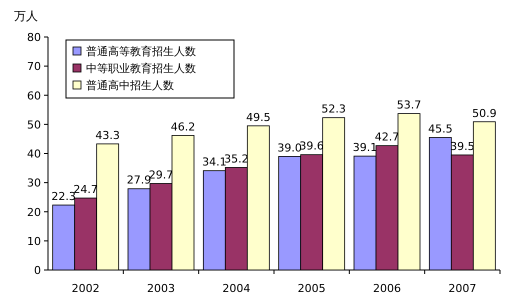 This screenshot has width=514, height=302. I want to click on data-label: 39.5, so click(462, 146).